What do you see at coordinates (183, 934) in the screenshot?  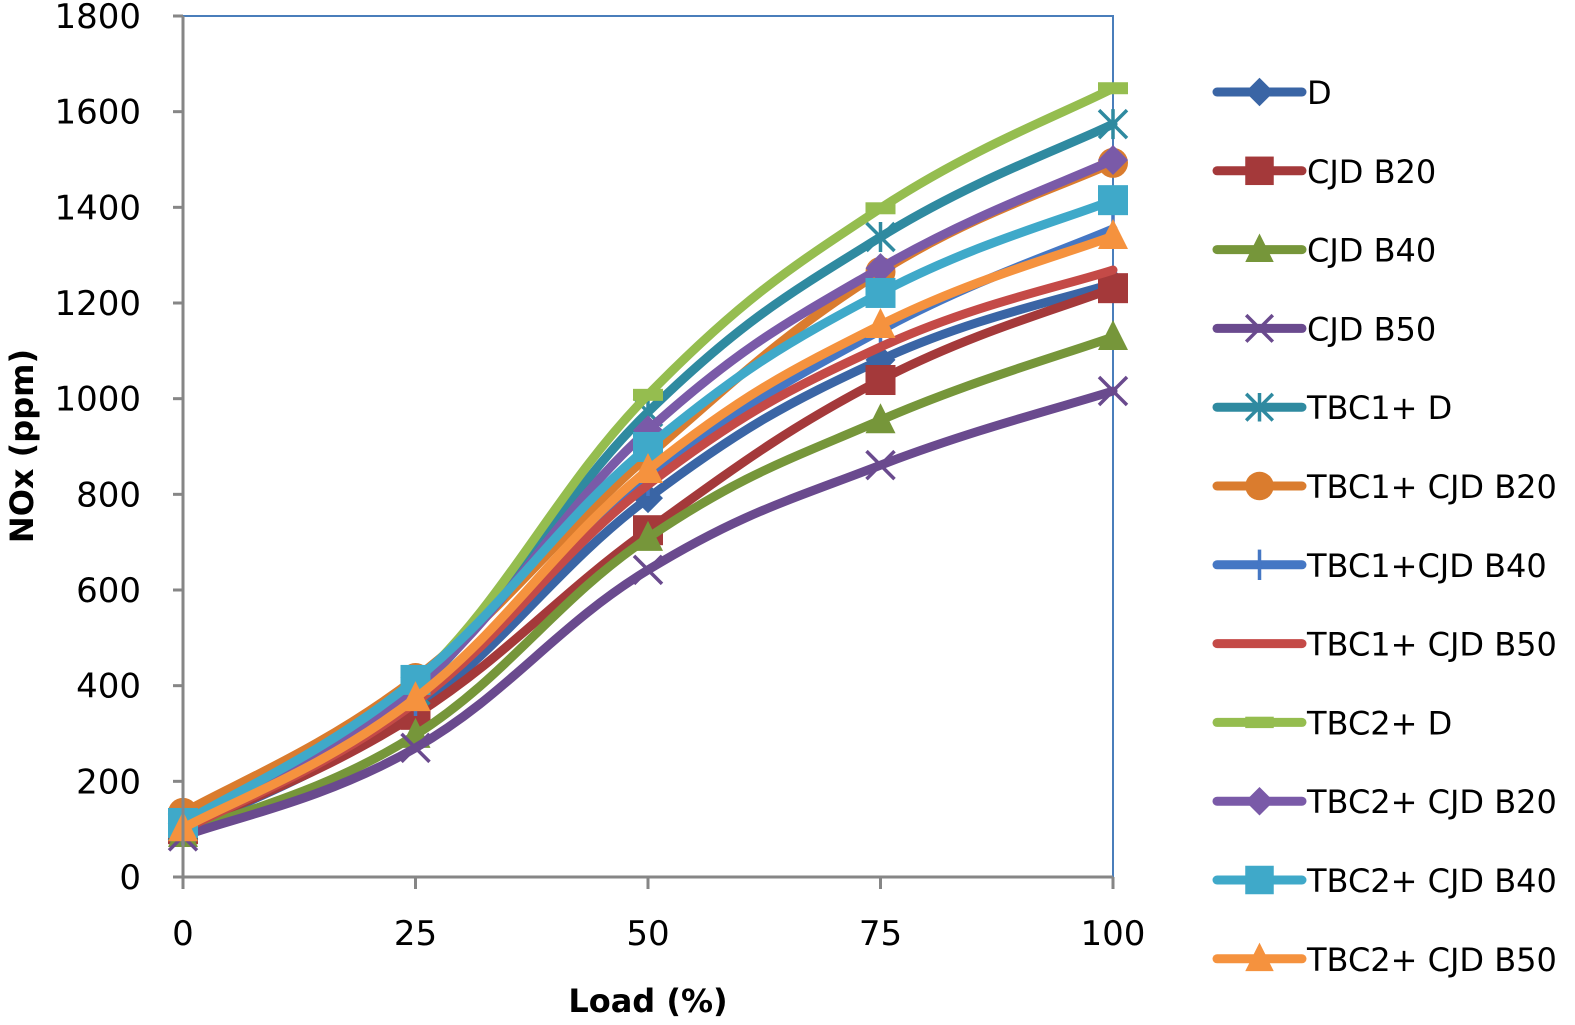 I see `x-tick-label: 0` at bounding box center [183, 934].